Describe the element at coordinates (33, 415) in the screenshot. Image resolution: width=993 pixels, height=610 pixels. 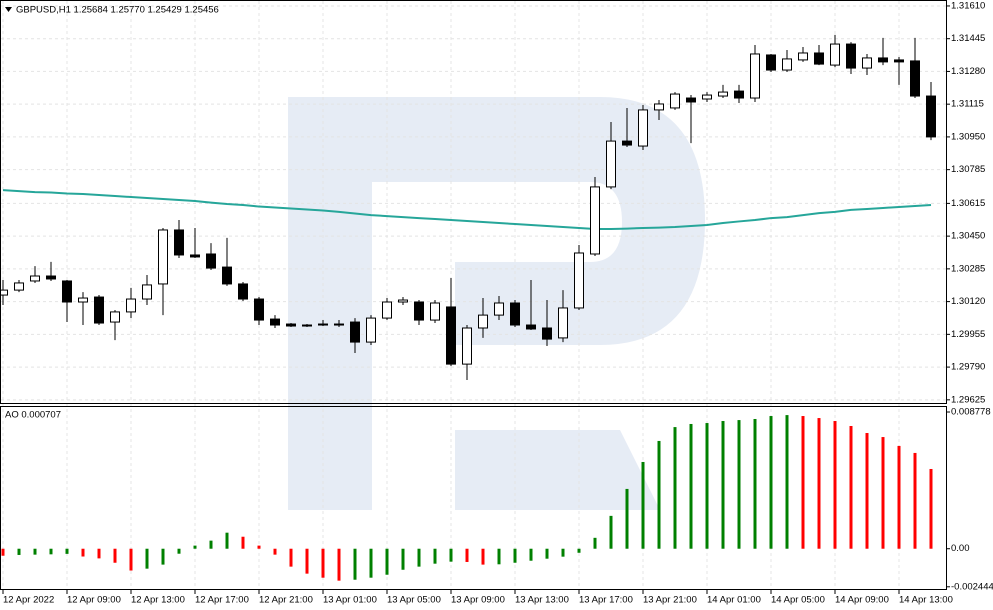
I see `ao-title: AO 0.000707` at that location.